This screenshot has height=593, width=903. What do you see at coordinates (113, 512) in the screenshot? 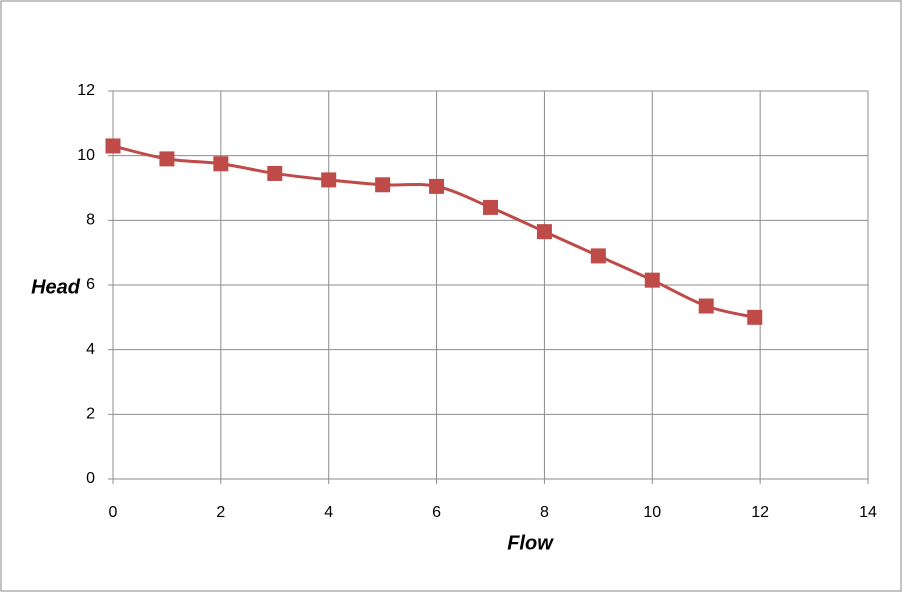
I see `x-tick-label: 0` at bounding box center [113, 512].